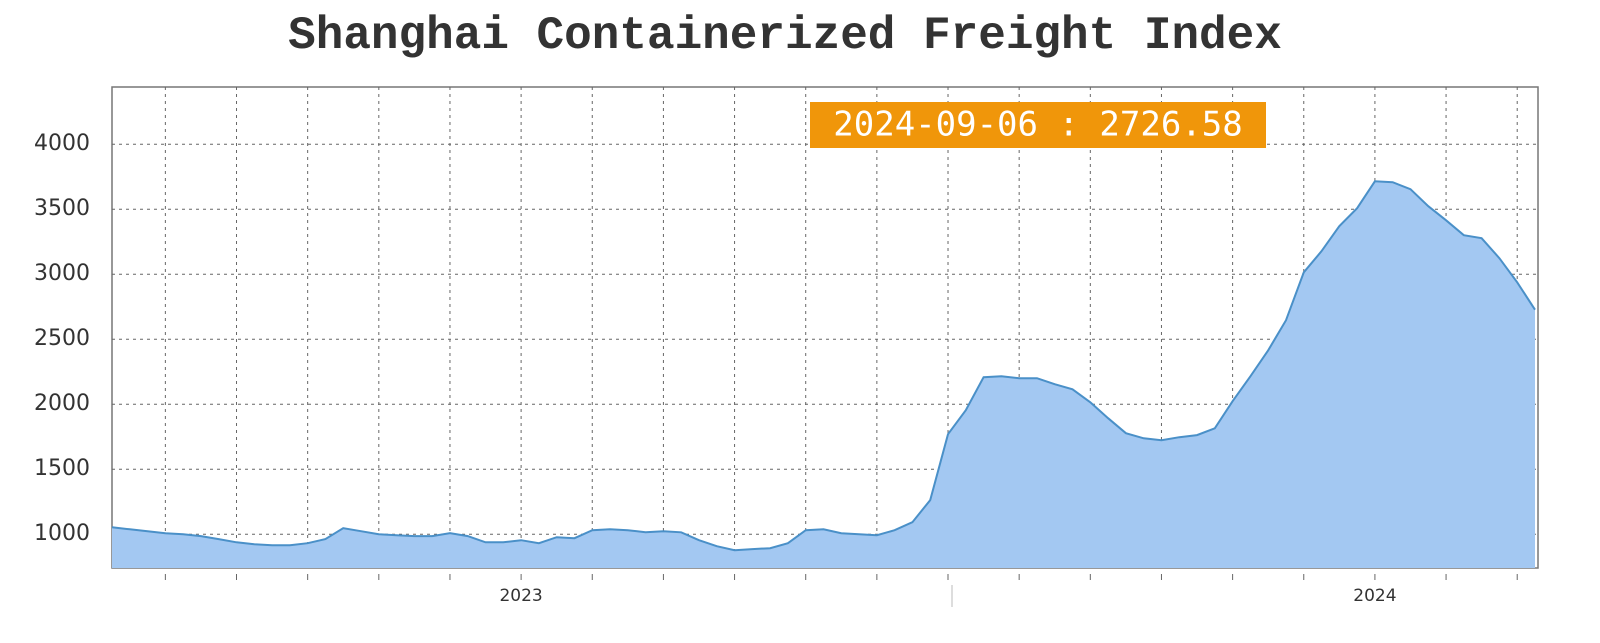 This screenshot has height=643, width=1600. Describe the element at coordinates (62, 143) in the screenshot. I see `y-tick-label: 4000` at that location.